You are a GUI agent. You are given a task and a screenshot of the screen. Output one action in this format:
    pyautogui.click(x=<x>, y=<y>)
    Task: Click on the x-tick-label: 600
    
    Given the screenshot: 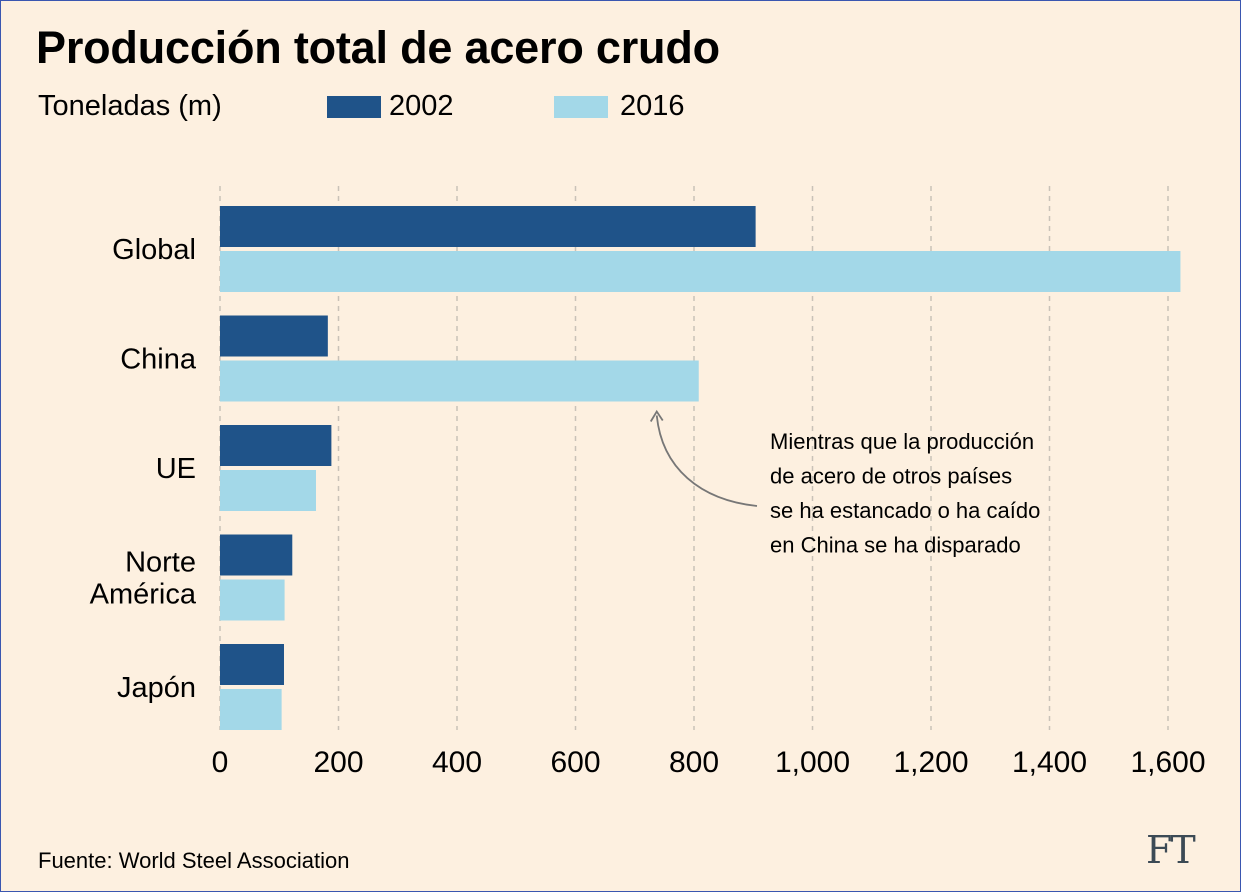 What is the action you would take?
    pyautogui.click(x=575, y=762)
    